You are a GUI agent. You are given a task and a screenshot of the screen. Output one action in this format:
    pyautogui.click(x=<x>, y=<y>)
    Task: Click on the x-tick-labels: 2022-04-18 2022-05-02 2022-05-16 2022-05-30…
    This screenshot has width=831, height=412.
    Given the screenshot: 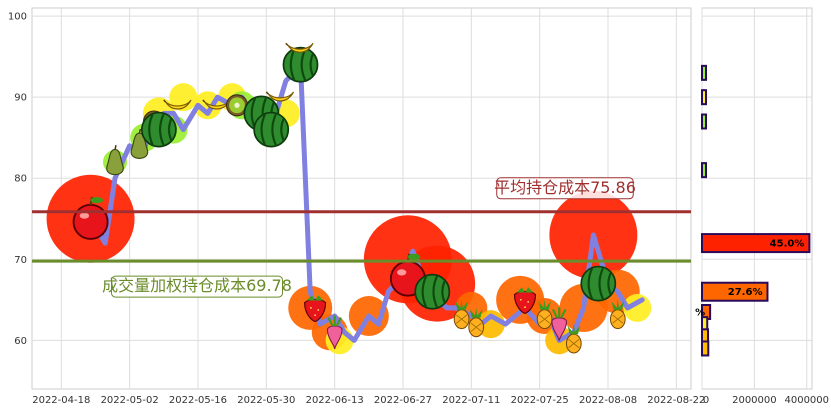 What is the action you would take?
    pyautogui.click(x=368, y=400)
    